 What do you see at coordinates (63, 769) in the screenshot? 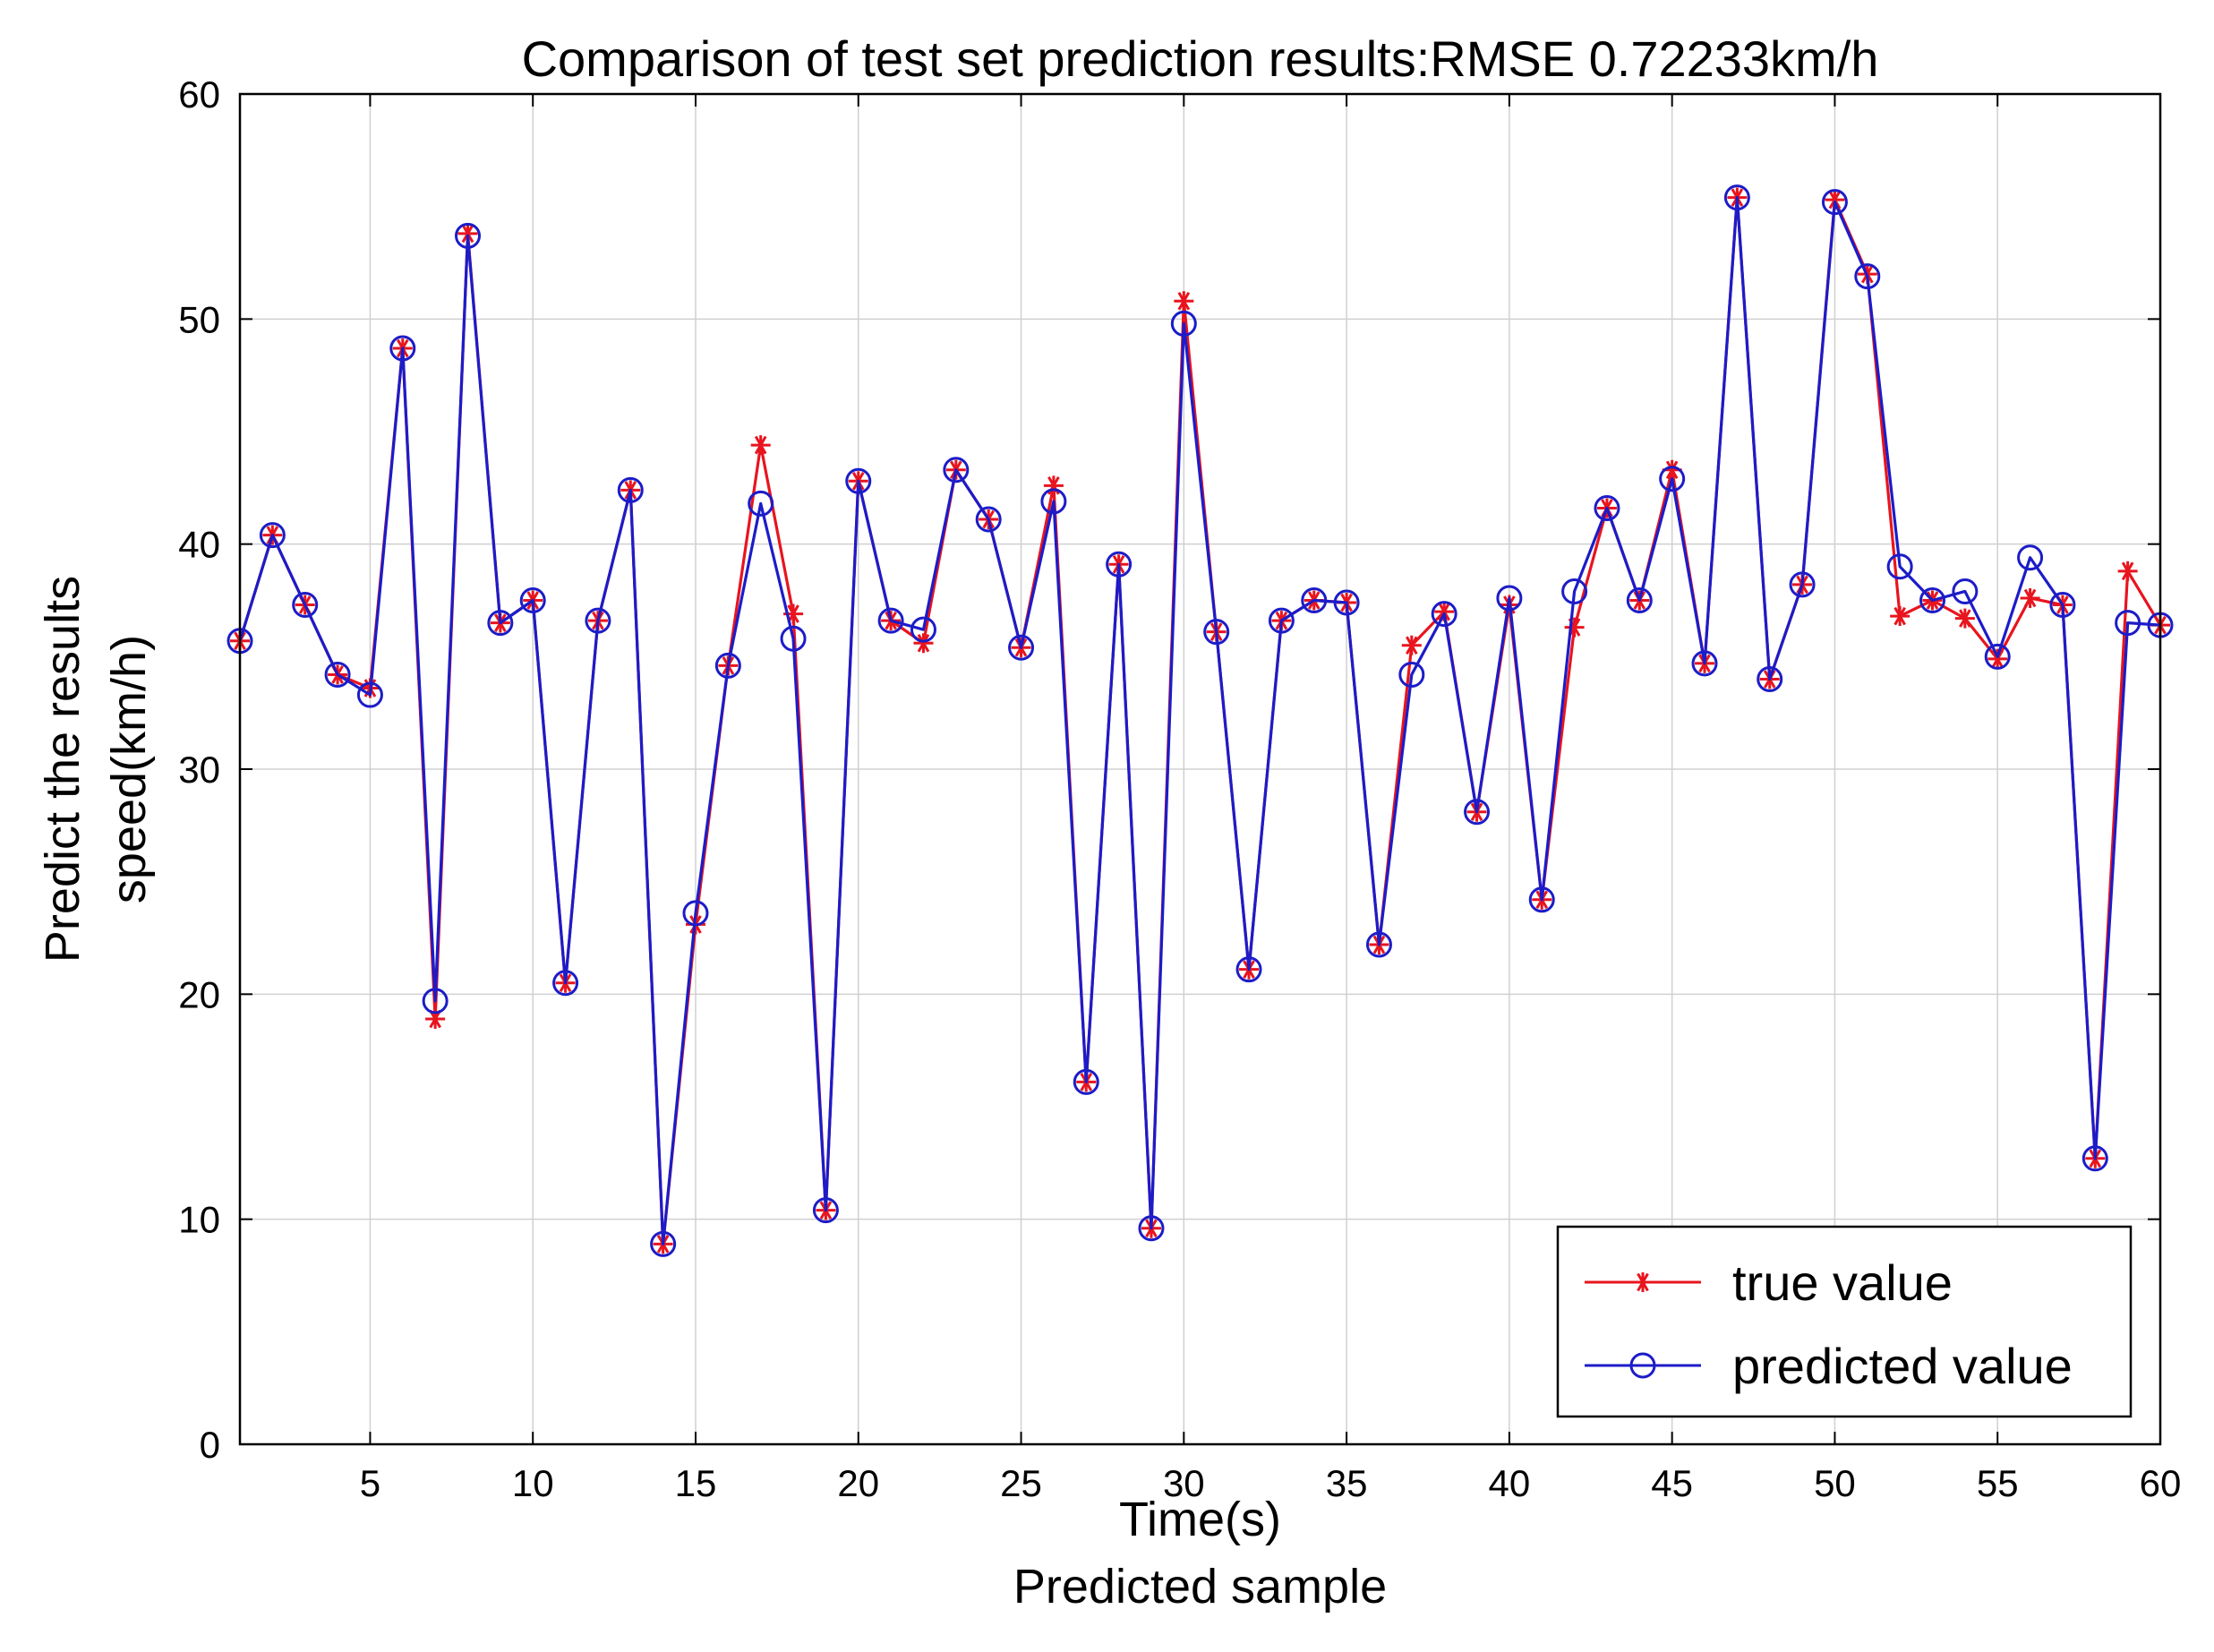
I see `y-axis-label-line1: Predict the results` at bounding box center [63, 769].